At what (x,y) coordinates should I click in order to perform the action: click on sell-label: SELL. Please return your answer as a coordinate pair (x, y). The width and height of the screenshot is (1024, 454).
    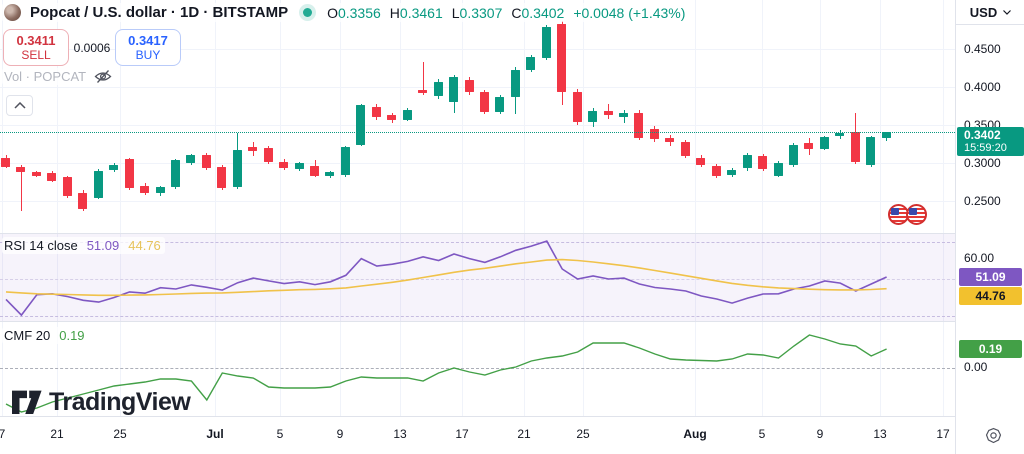
    Looking at the image, I should click on (36, 54).